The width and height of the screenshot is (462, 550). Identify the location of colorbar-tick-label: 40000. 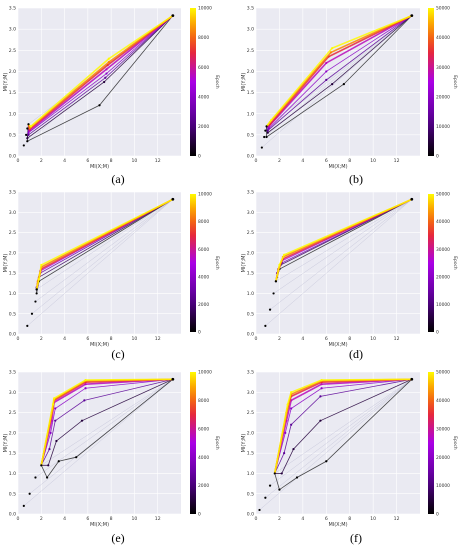
(443, 222).